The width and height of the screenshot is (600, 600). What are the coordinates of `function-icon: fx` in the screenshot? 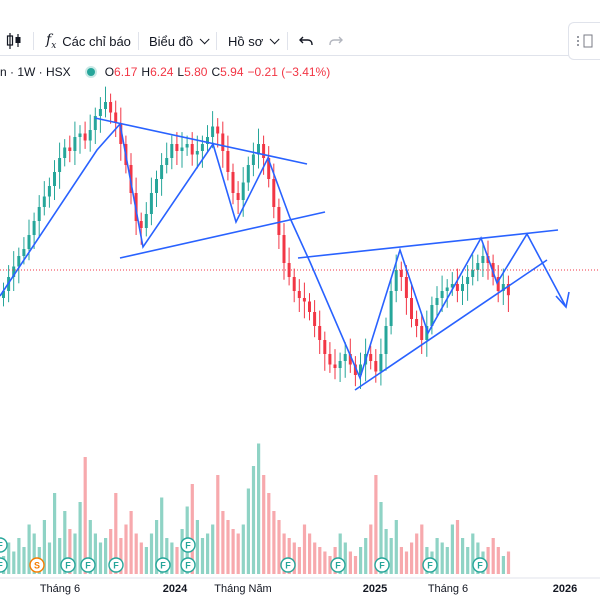 It's located at (51, 41).